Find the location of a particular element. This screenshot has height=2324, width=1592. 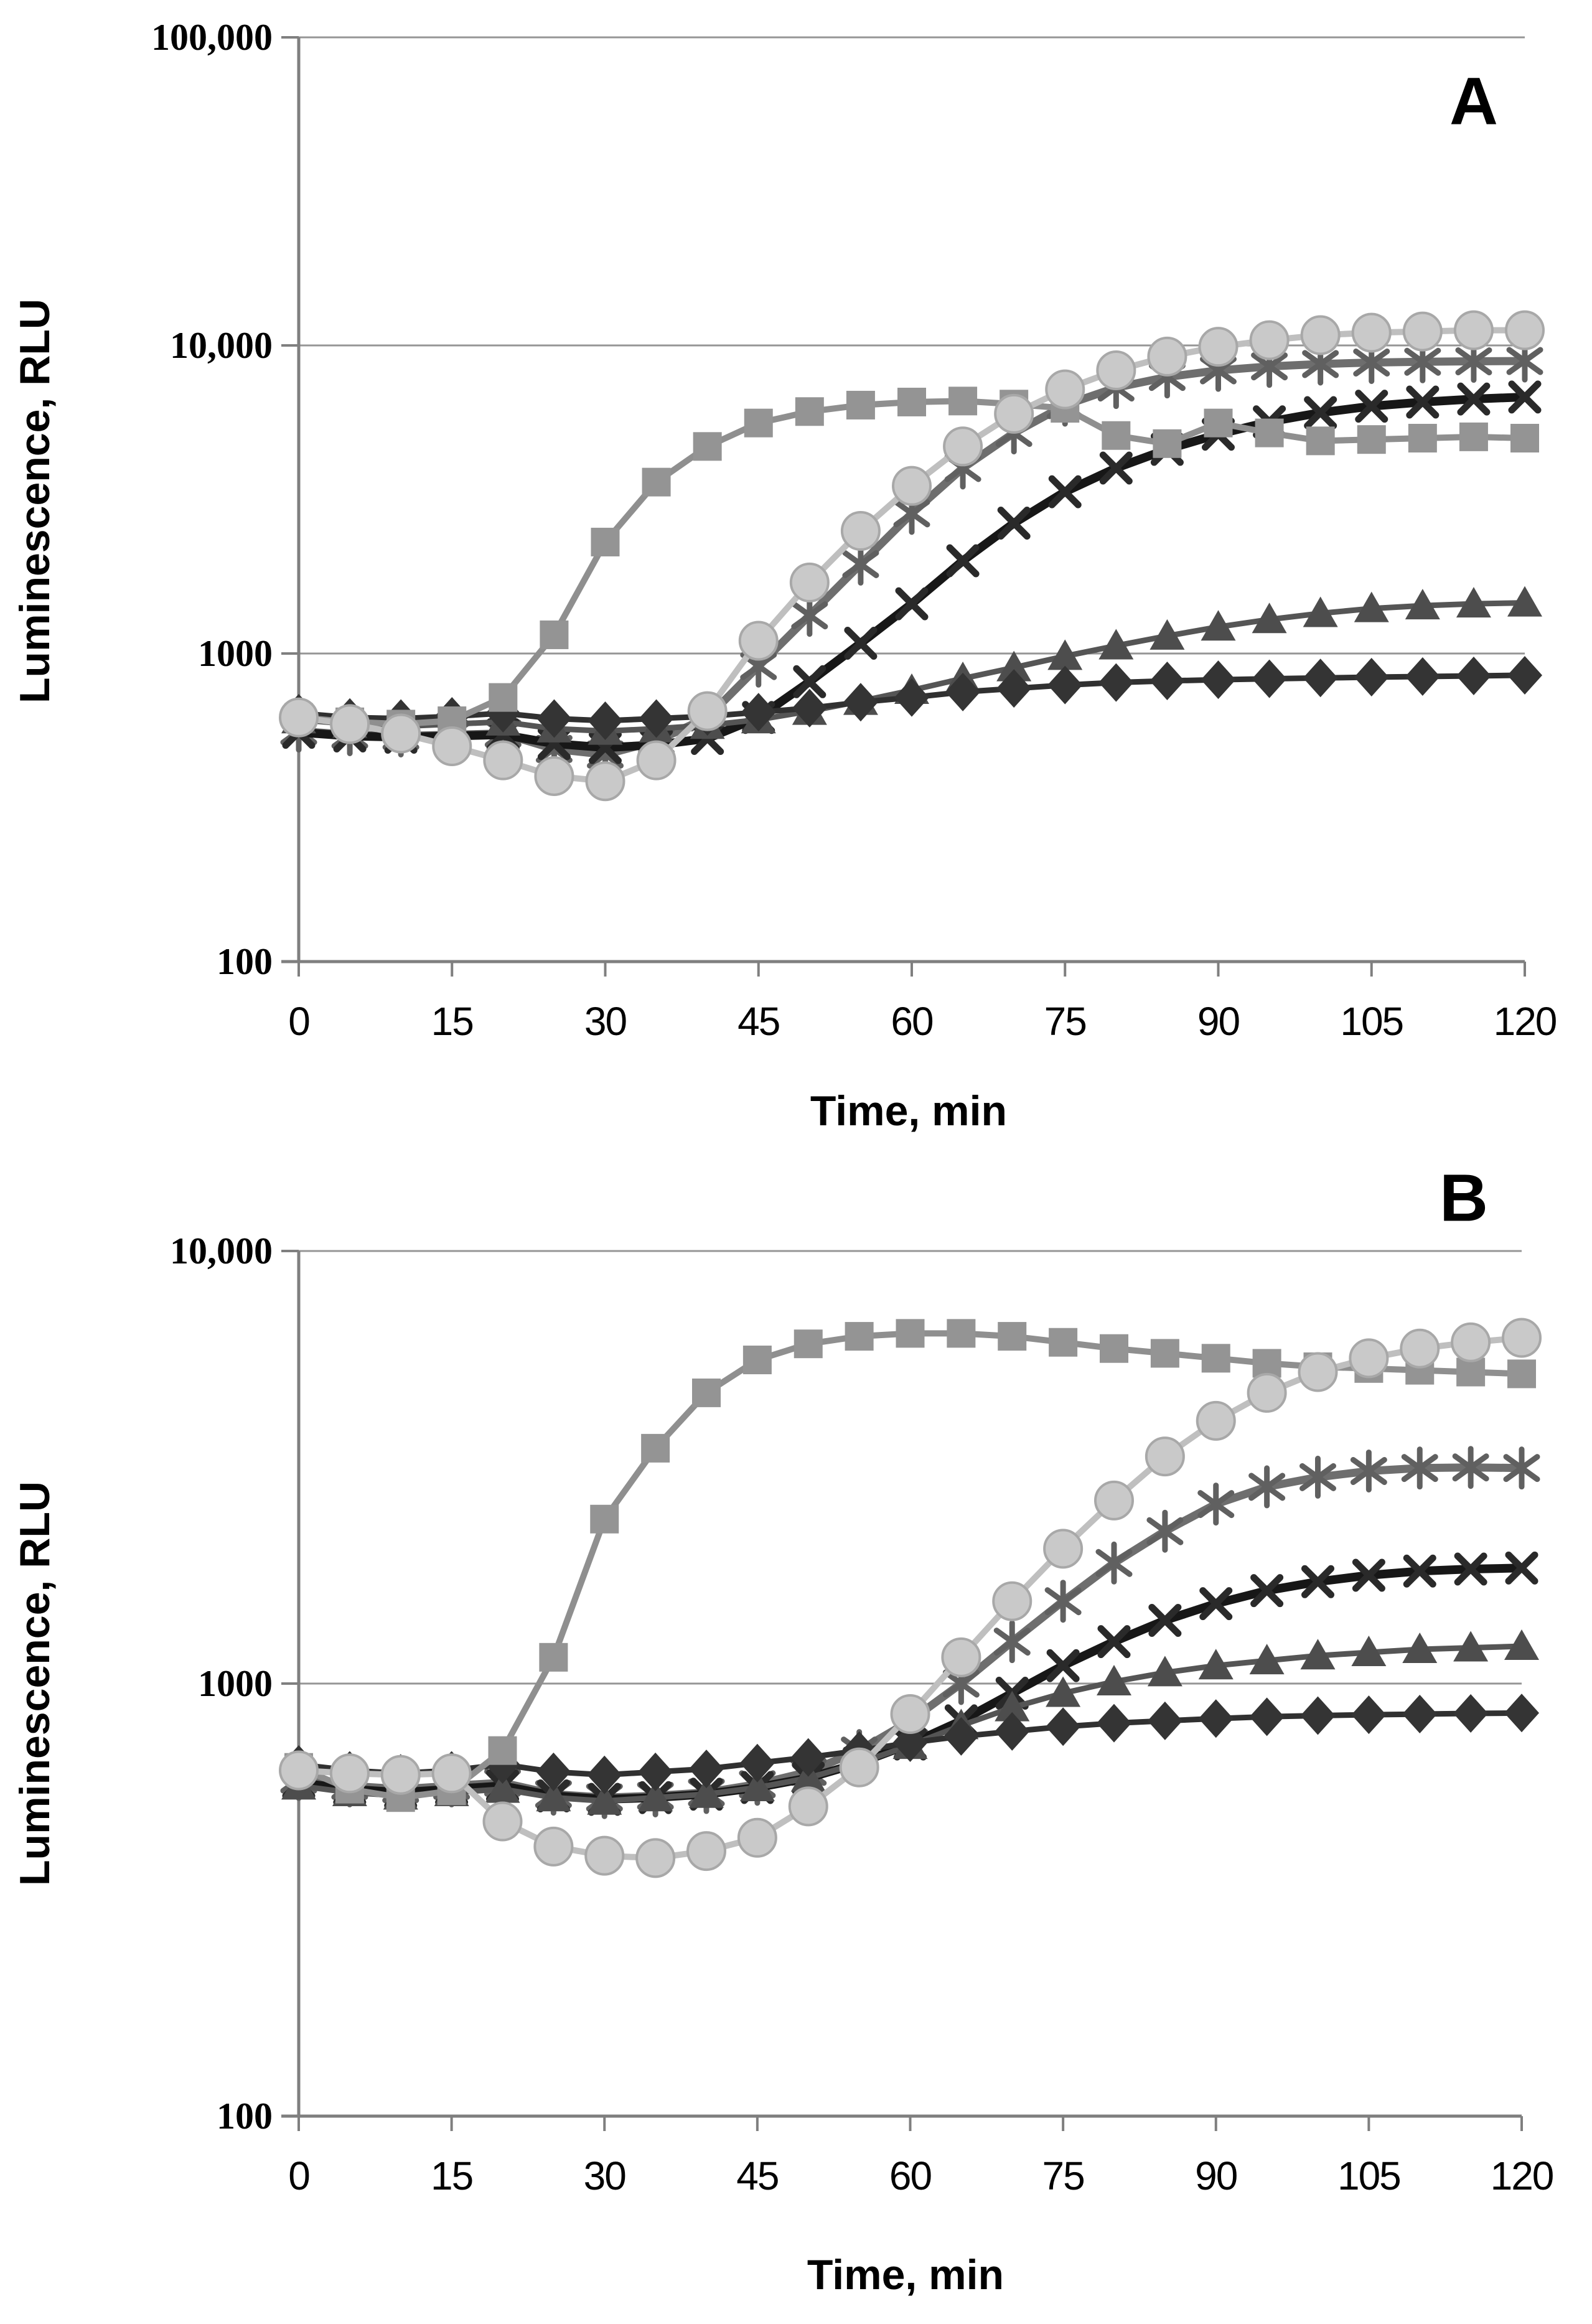

y-axis-title-panel-a: Luminescence, RLU is located at coordinates (35, 501).